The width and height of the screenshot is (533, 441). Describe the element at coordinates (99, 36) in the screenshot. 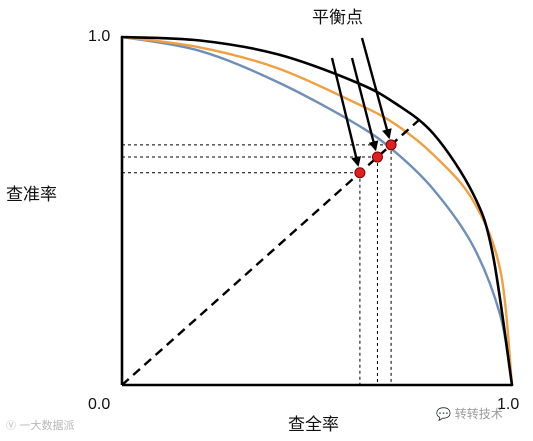

I see `y-max-tick-label: 1.0` at that location.